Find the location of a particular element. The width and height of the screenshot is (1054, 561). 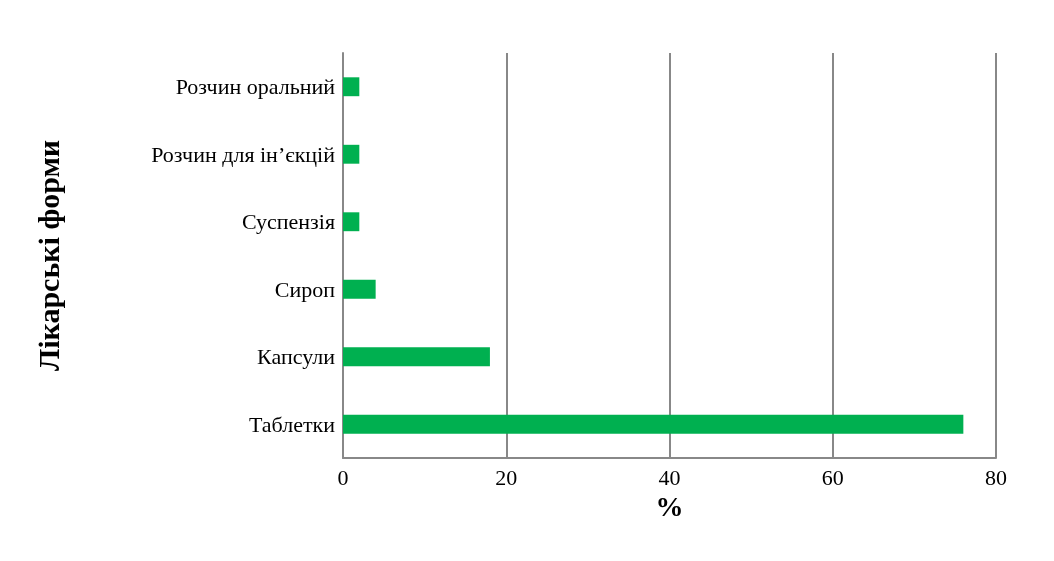

y-tick-label: Таблетки is located at coordinates (292, 424).